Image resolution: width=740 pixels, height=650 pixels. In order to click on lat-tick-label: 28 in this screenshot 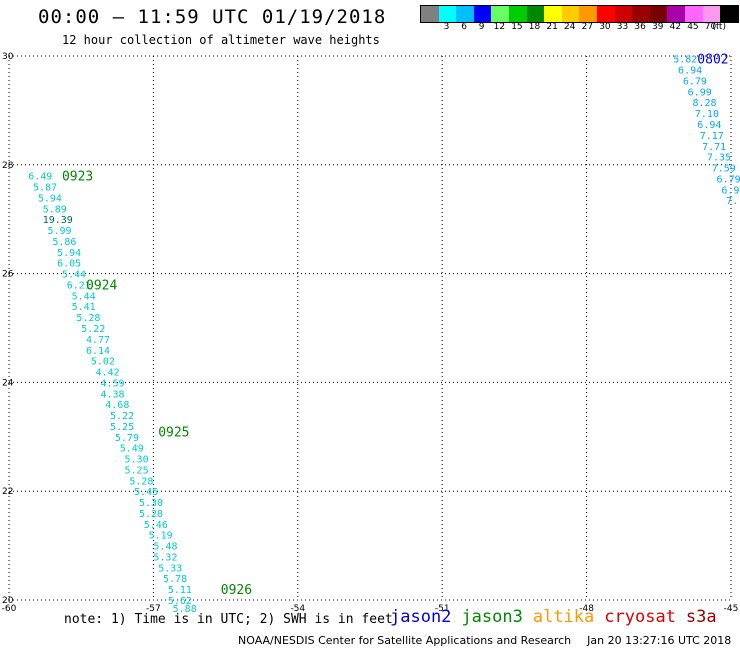, I will do `click(8, 166)`.